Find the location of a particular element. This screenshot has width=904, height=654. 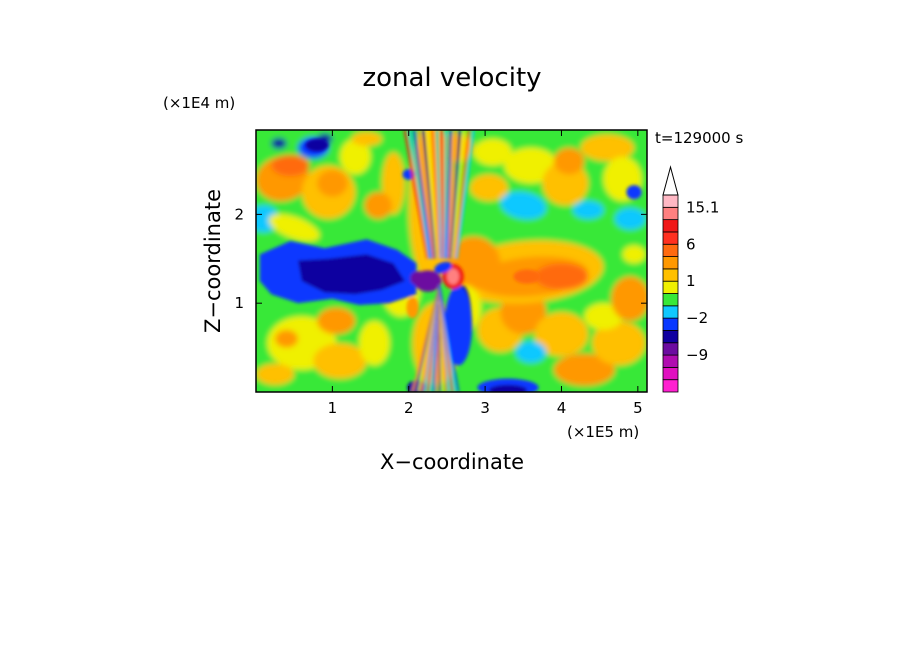

colorbar-extend-arrow is located at coordinates (670, 180).